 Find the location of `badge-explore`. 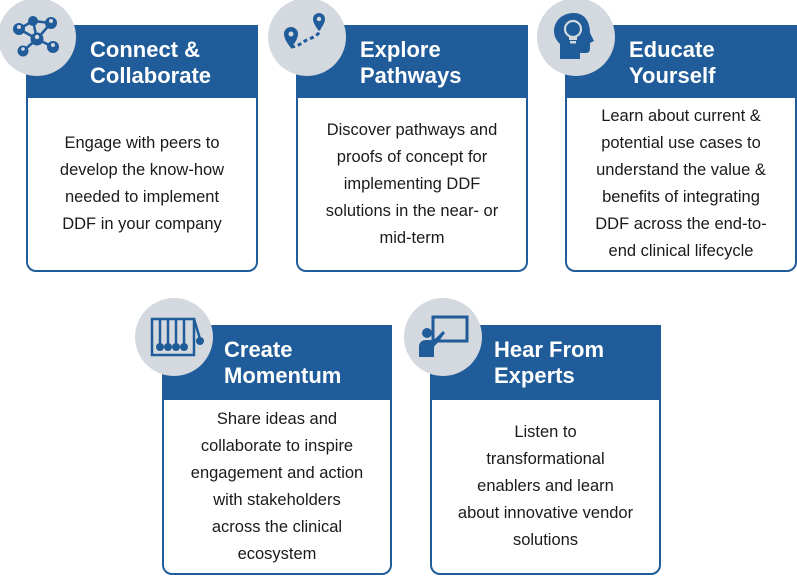

badge-explore is located at coordinates (307, 38).